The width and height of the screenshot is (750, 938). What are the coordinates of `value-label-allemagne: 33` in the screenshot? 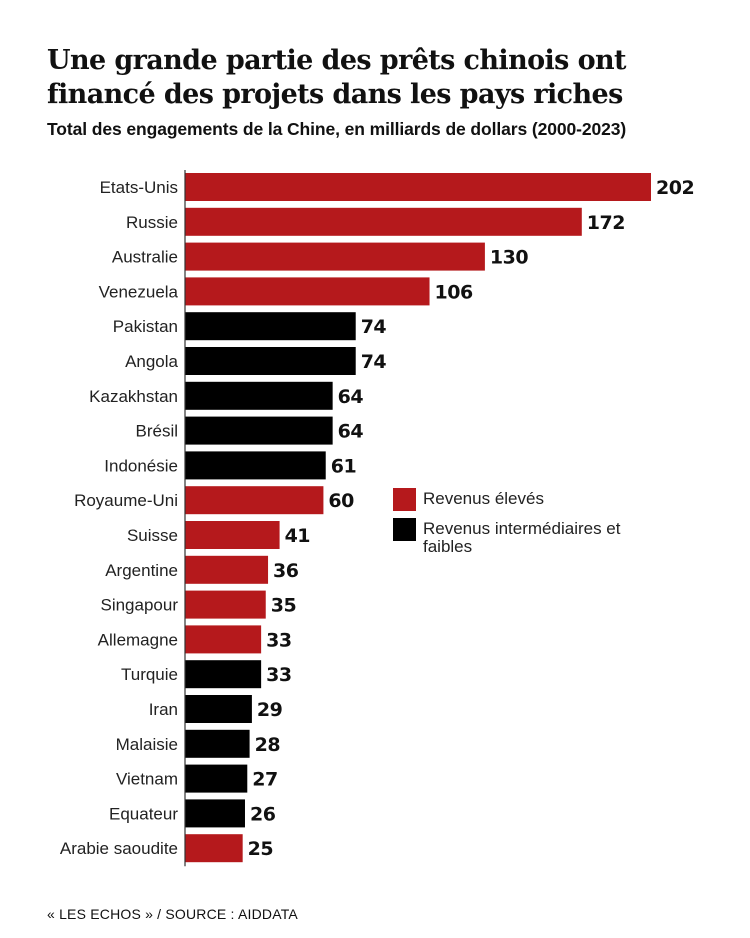 It's located at (278, 640).